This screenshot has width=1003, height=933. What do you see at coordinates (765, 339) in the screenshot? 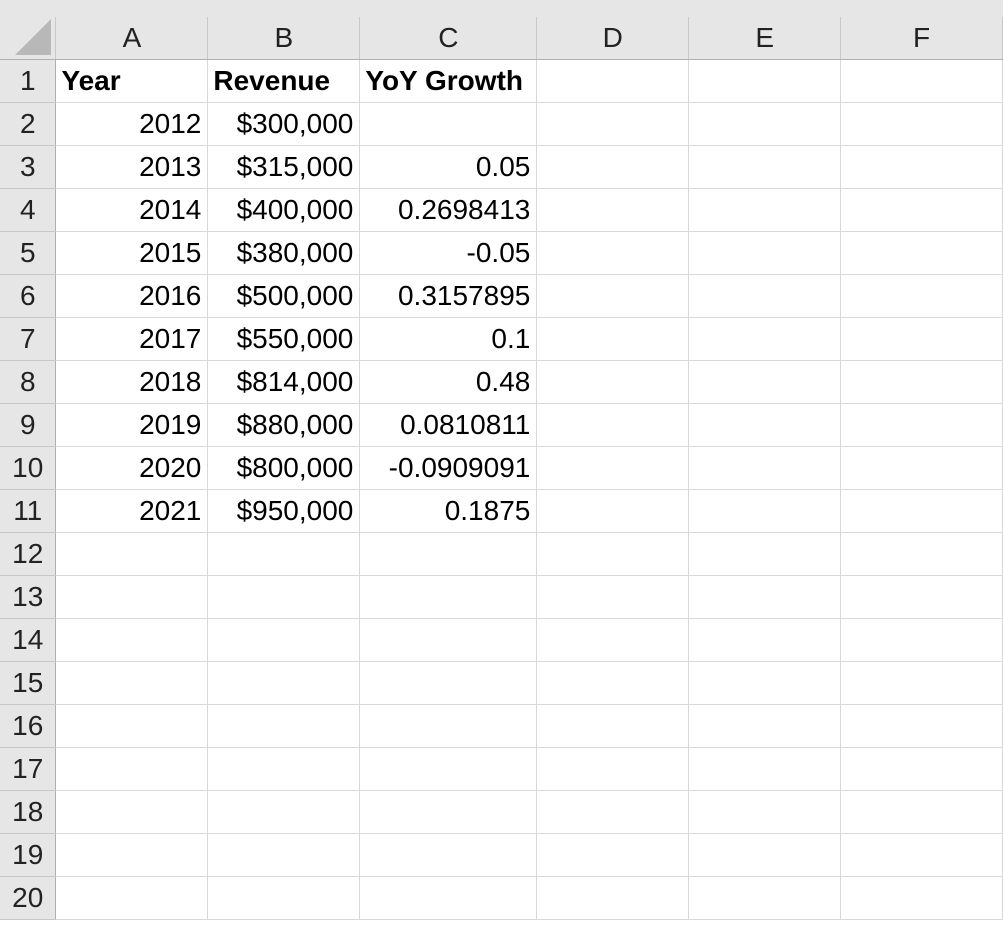
I see `cell-e7` at bounding box center [765, 339].